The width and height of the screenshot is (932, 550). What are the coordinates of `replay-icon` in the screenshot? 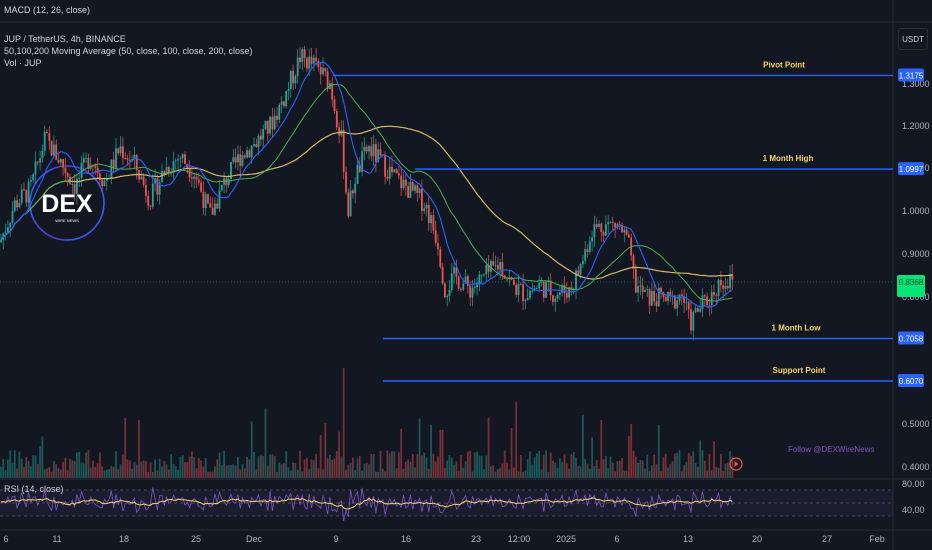 It's located at (736, 464).